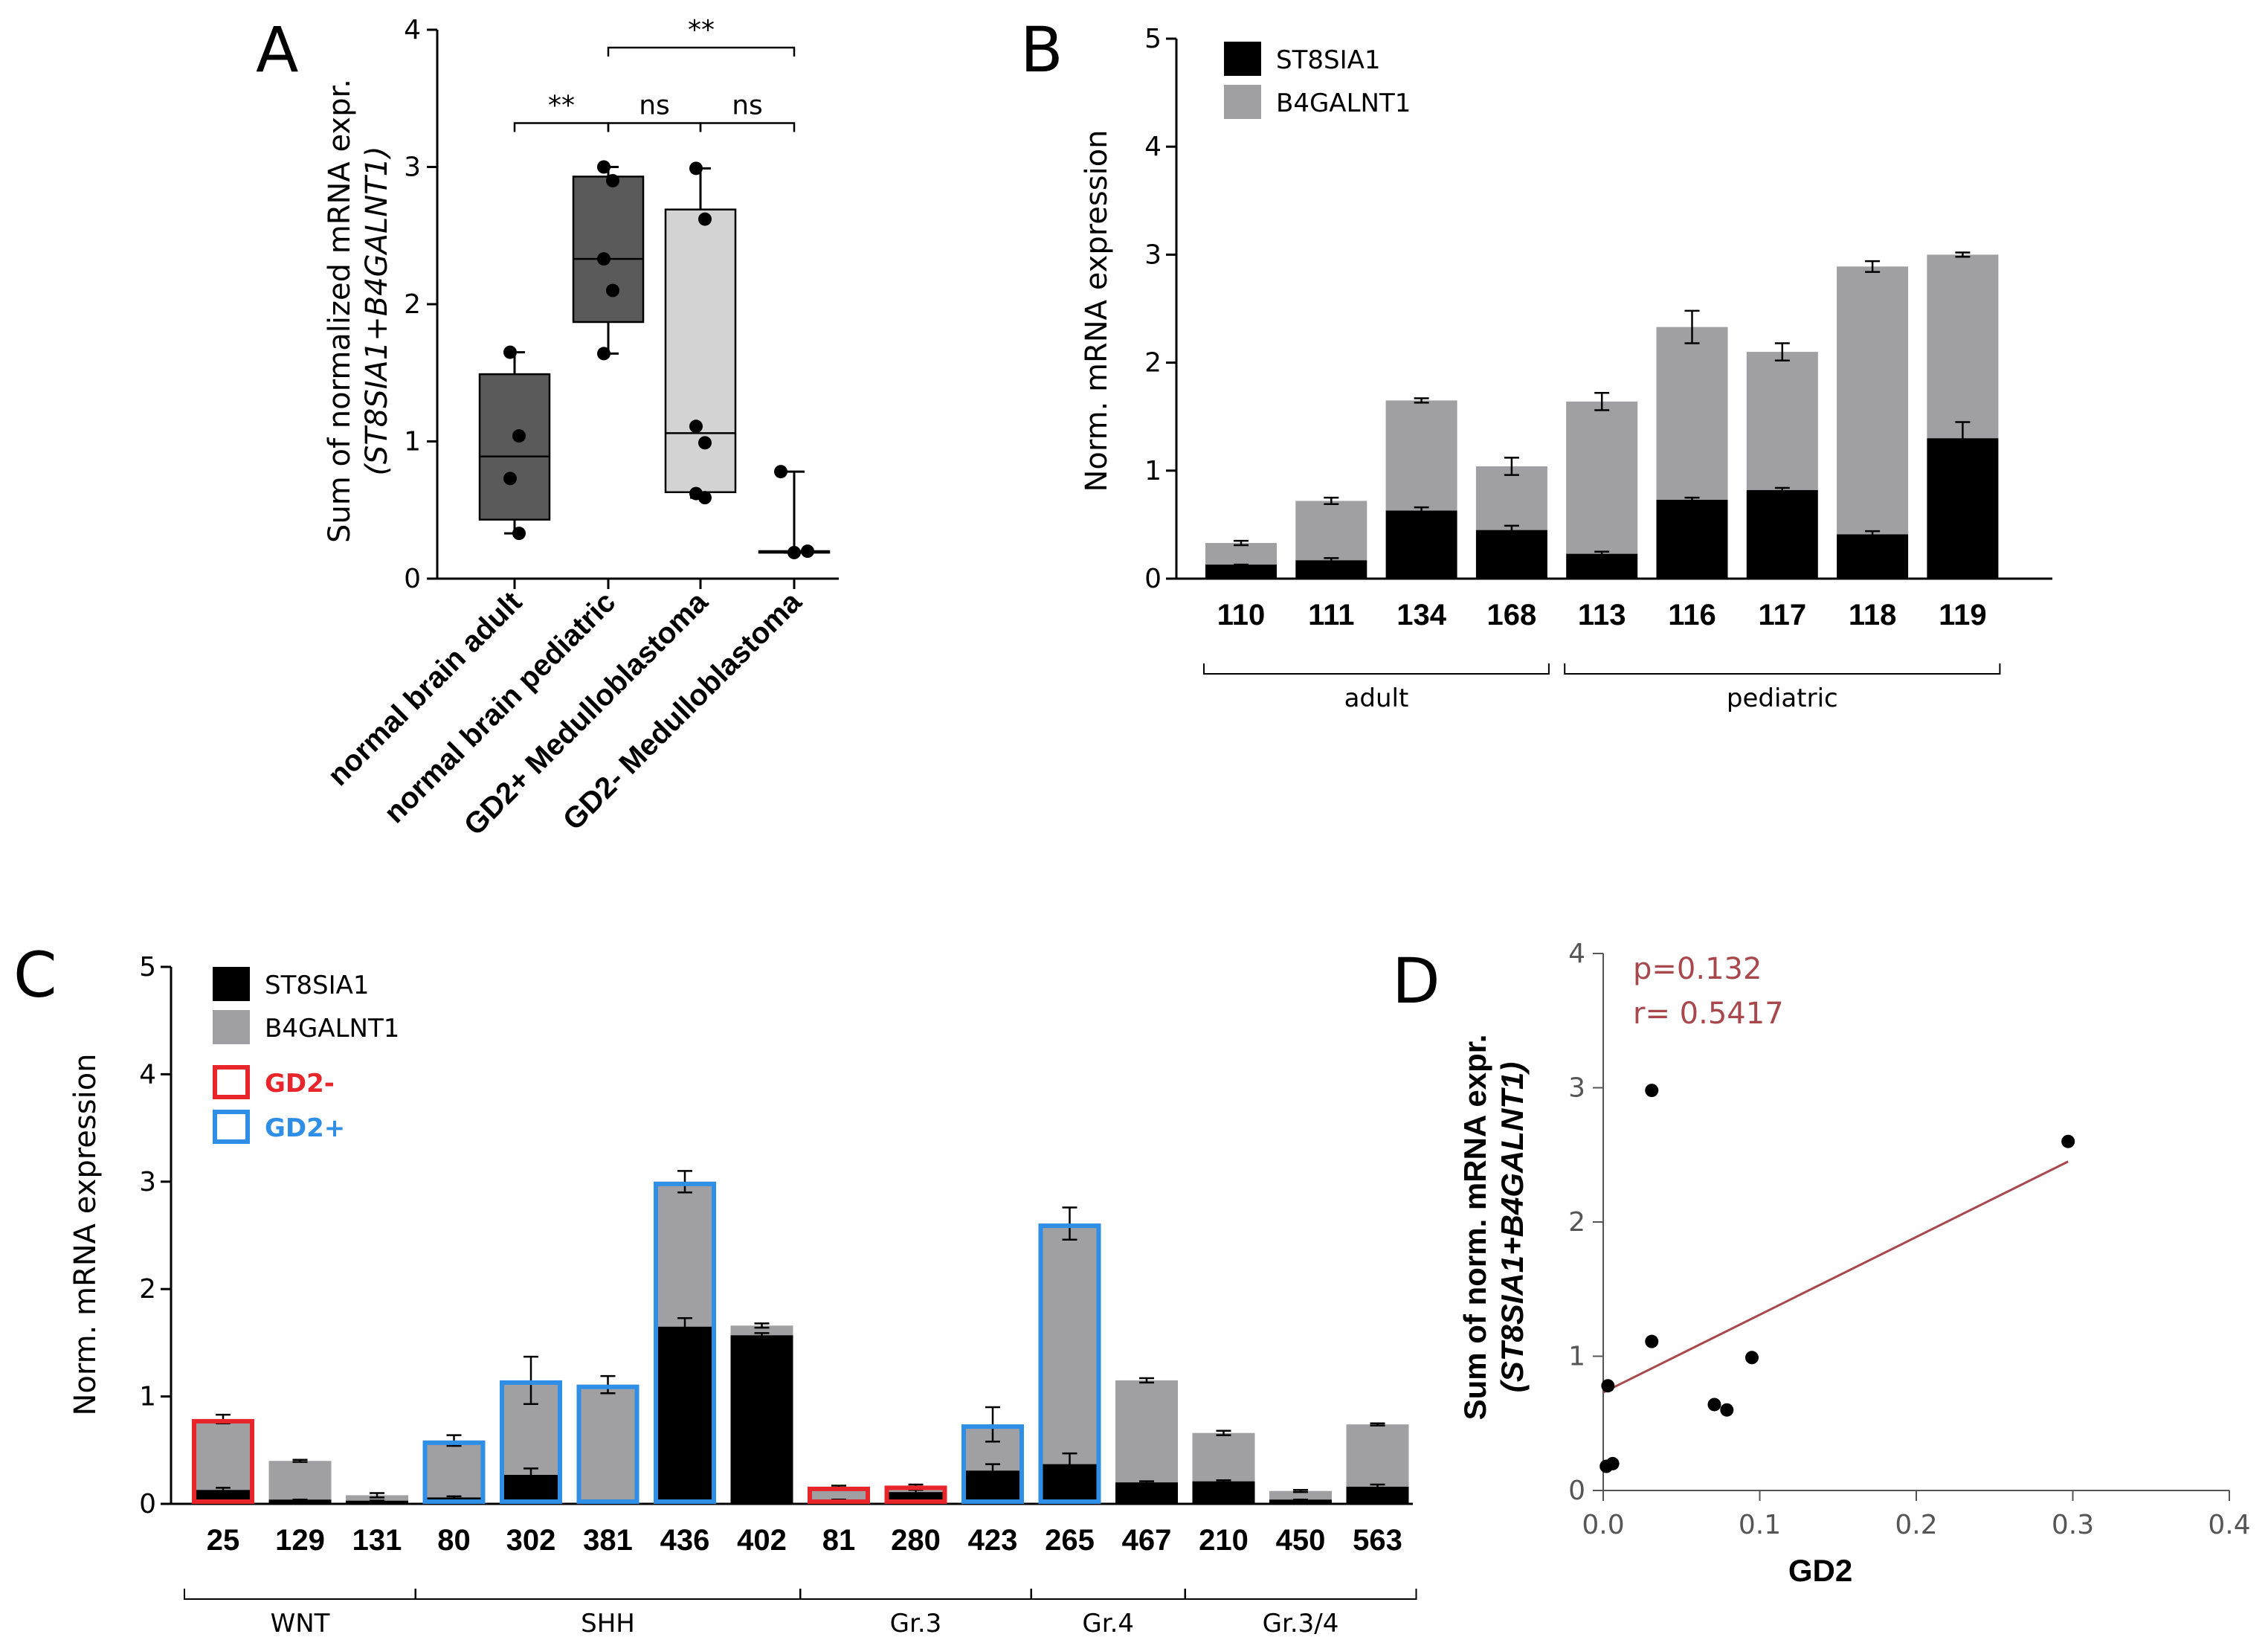  I want to click on panel-d-x-tick-label: 0.4, so click(2229, 1525).